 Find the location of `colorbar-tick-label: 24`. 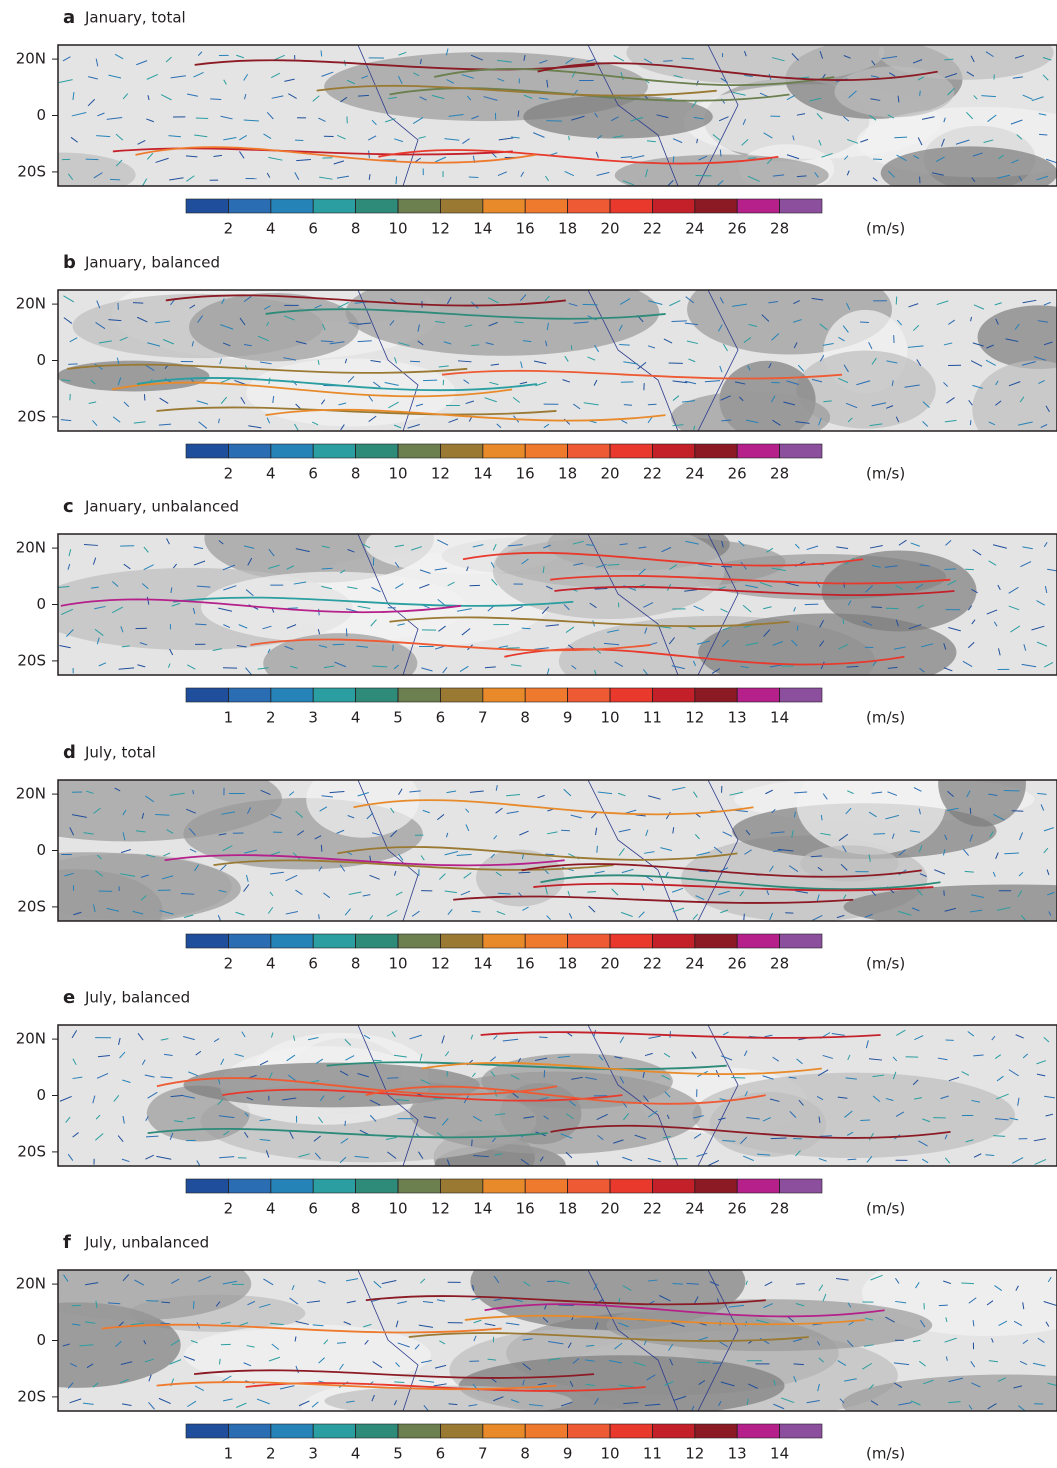

colorbar-tick-label: 24 is located at coordinates (694, 229).